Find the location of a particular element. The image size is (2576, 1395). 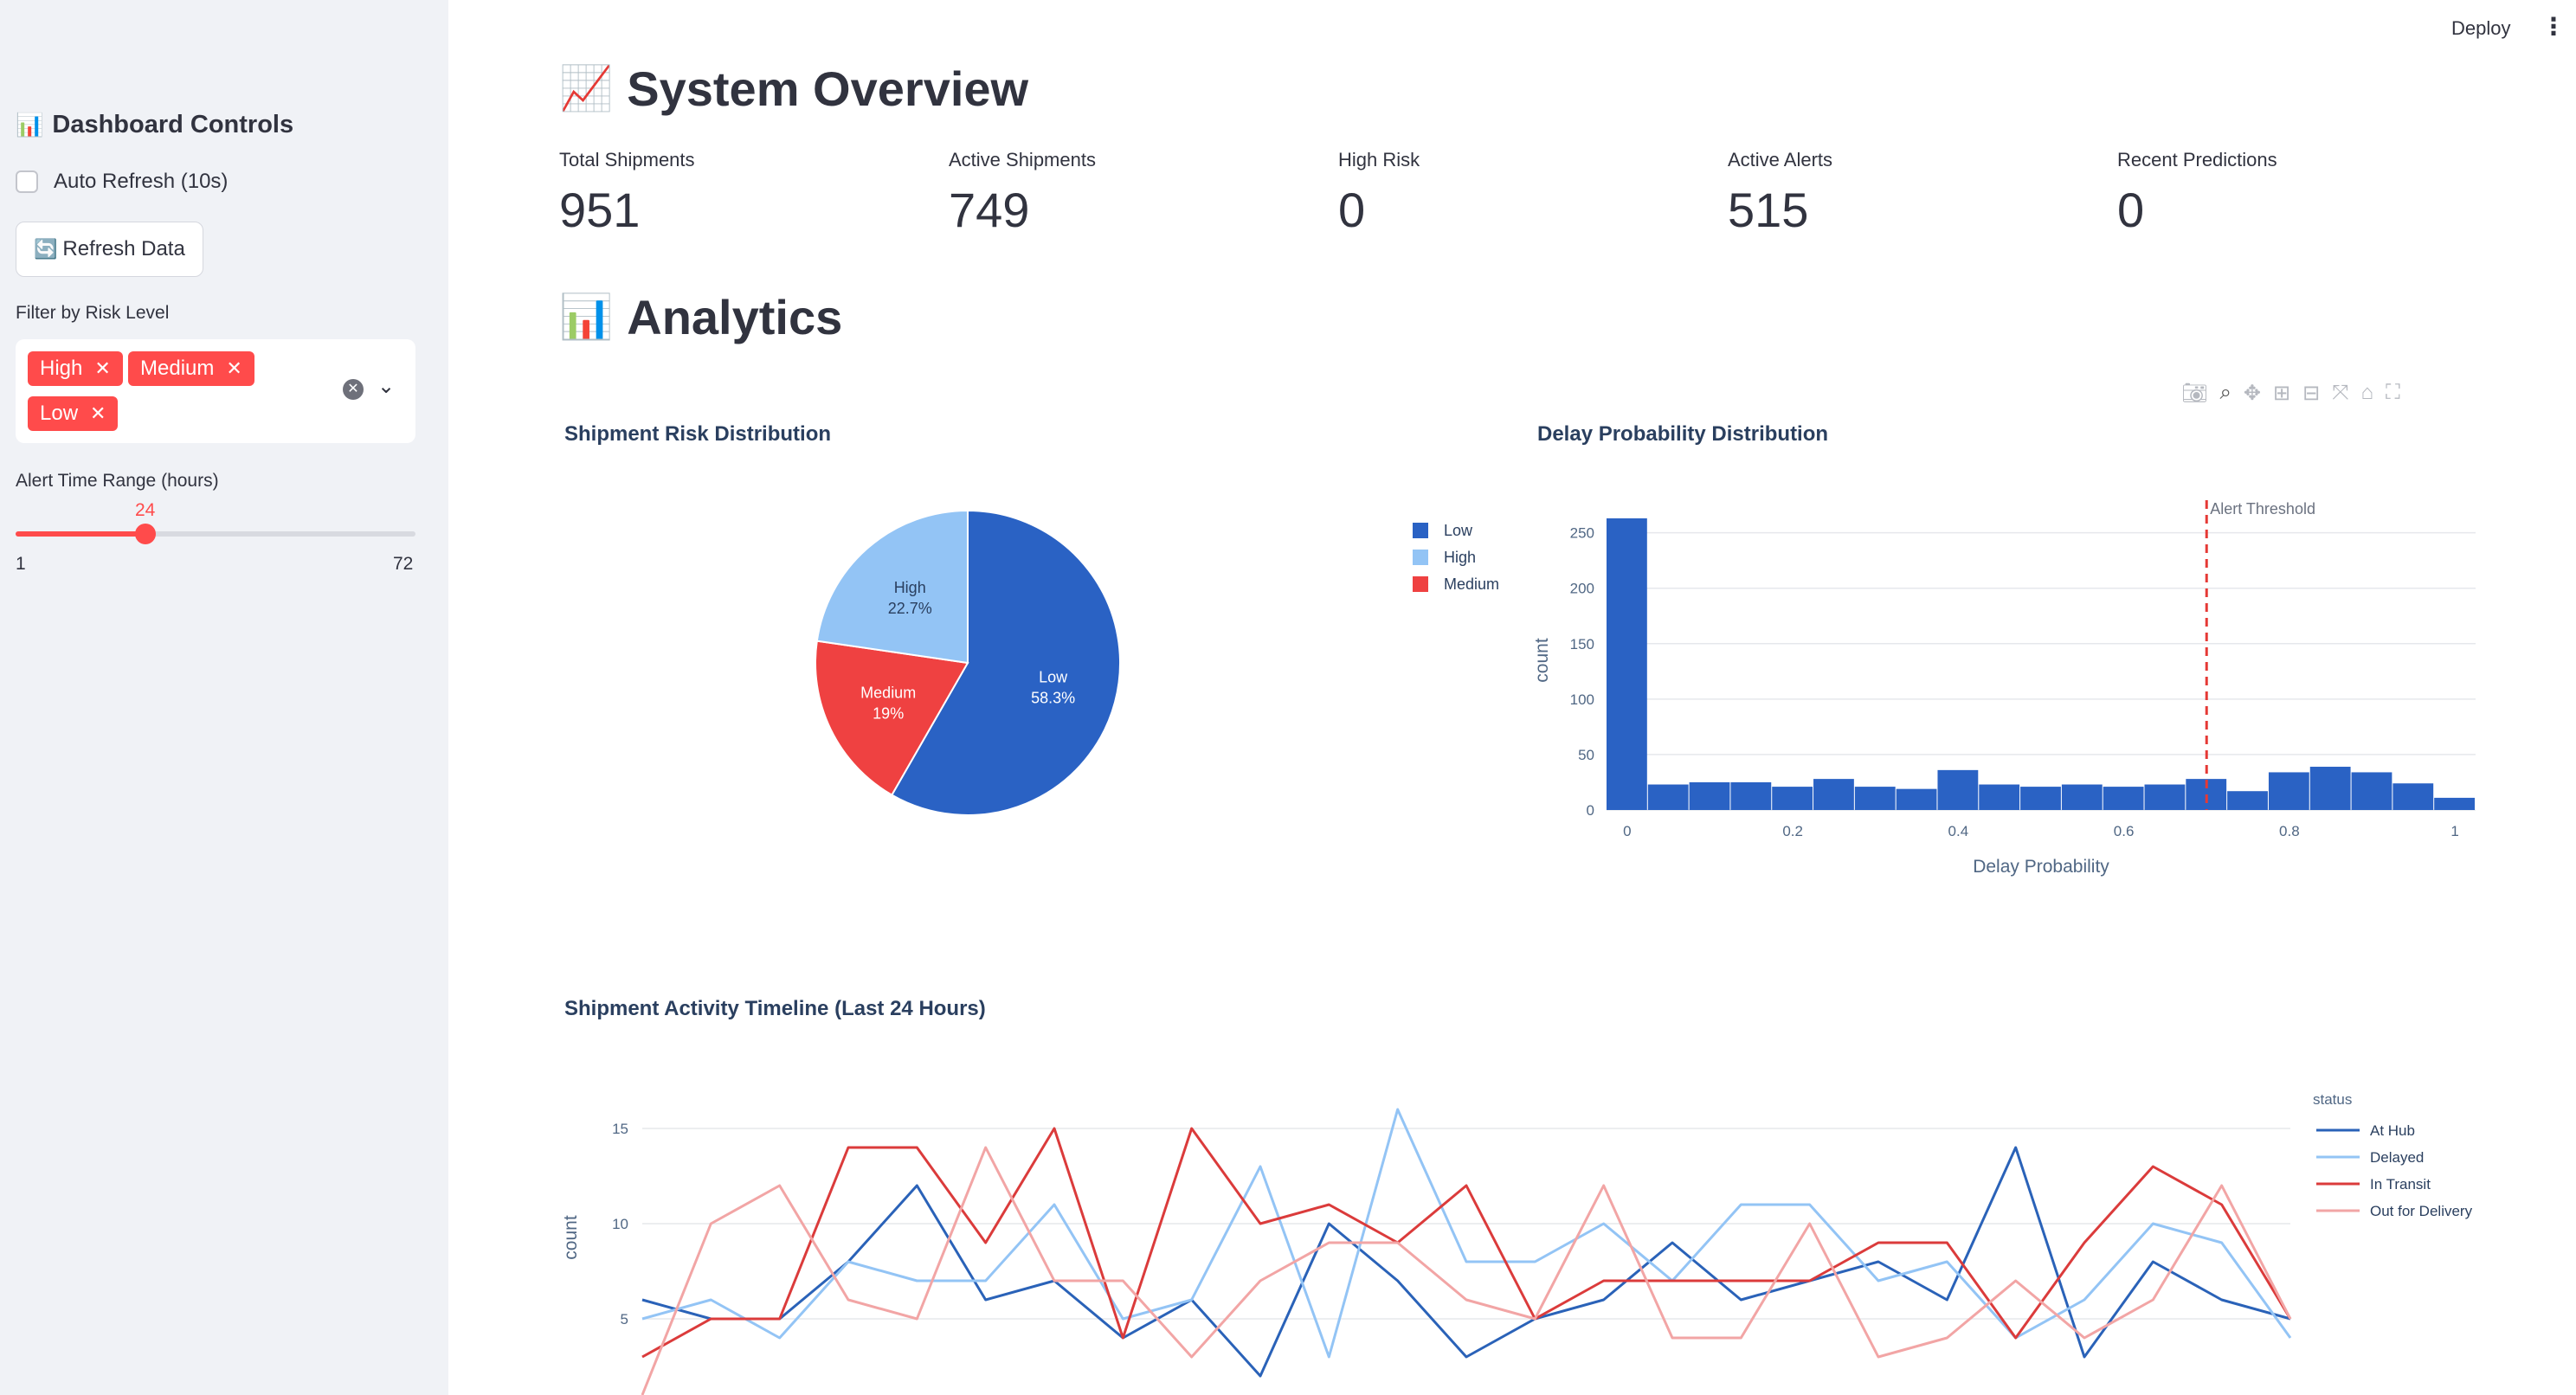

pan-icon: ✥ is located at coordinates (2252, 393).